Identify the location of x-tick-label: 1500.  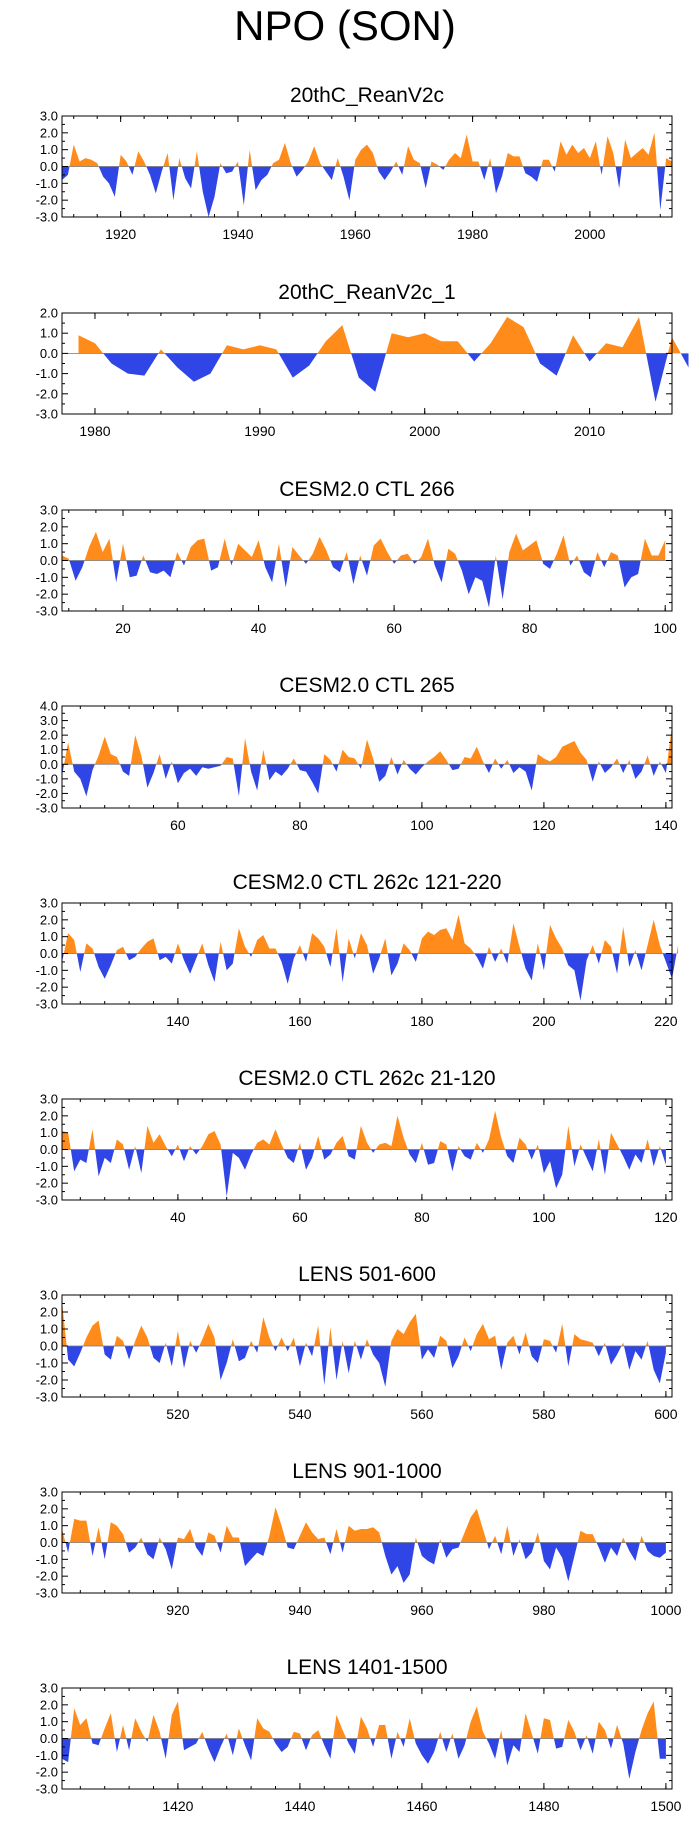
(665, 1806).